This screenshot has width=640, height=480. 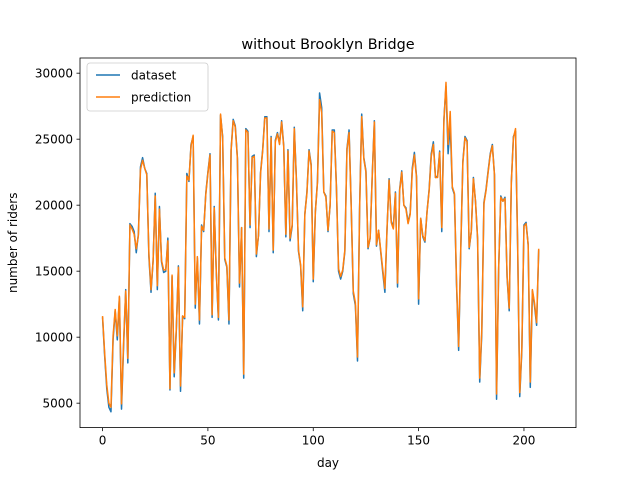 What do you see at coordinates (524, 441) in the screenshot?
I see `x-tick-label: 200` at bounding box center [524, 441].